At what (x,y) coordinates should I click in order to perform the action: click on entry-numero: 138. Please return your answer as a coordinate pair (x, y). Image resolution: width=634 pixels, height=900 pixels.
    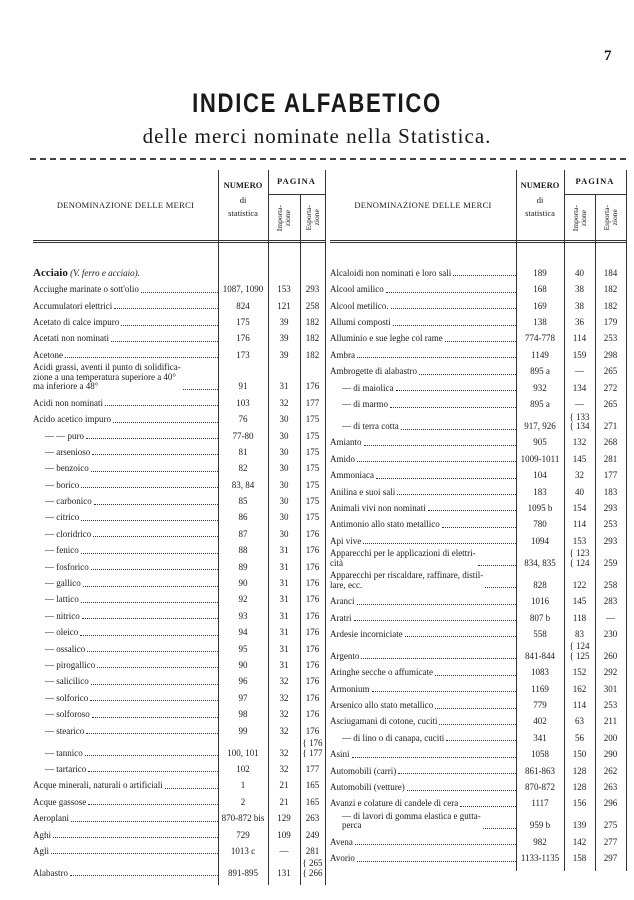
    Looking at the image, I should click on (540, 322).